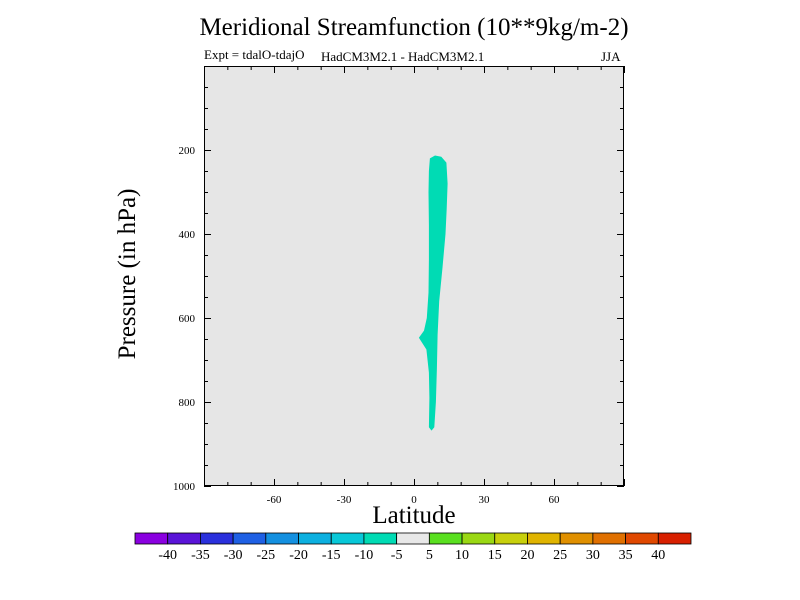 Image resolution: width=800 pixels, height=600 pixels. What do you see at coordinates (495, 555) in the screenshot?
I see `colorbar-label: 15` at bounding box center [495, 555].